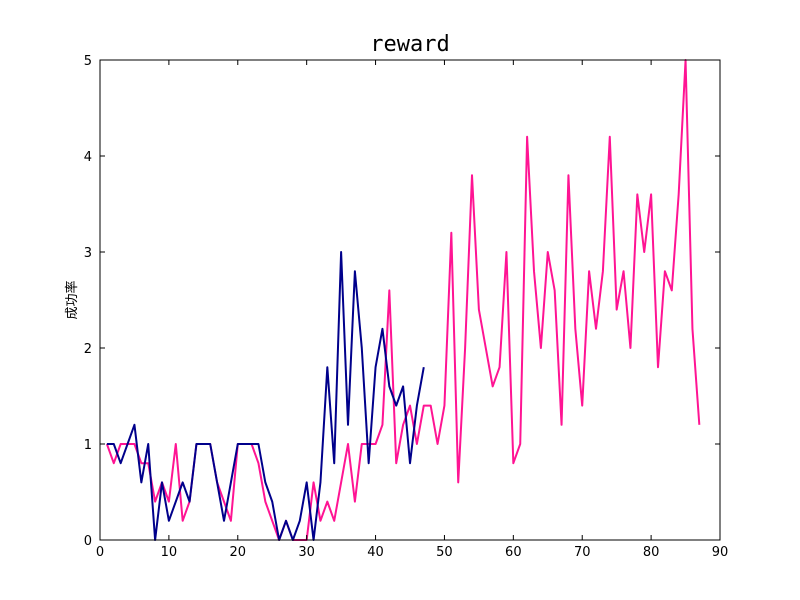  I want to click on x-tick-label: 60, so click(513, 552).